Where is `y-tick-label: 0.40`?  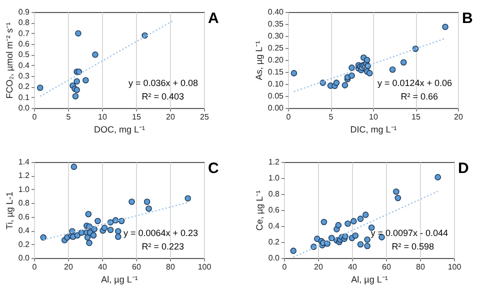
y-tick-label: 0.40 is located at coordinates (276, 12).